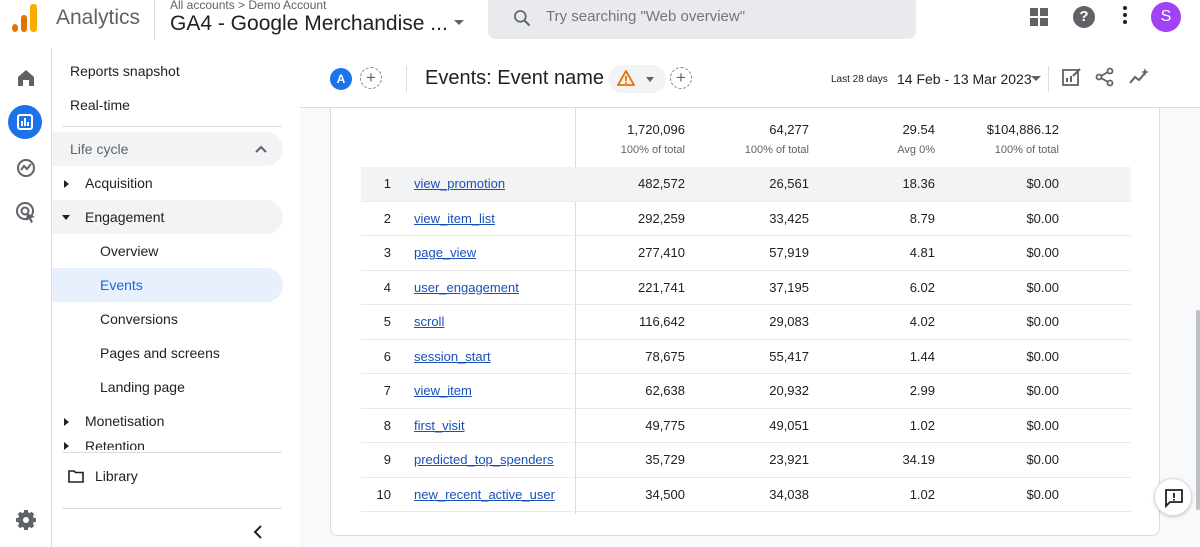 This screenshot has height=547, width=1200. Describe the element at coordinates (261, 149) in the screenshot. I see `chevron-up-icon` at that location.